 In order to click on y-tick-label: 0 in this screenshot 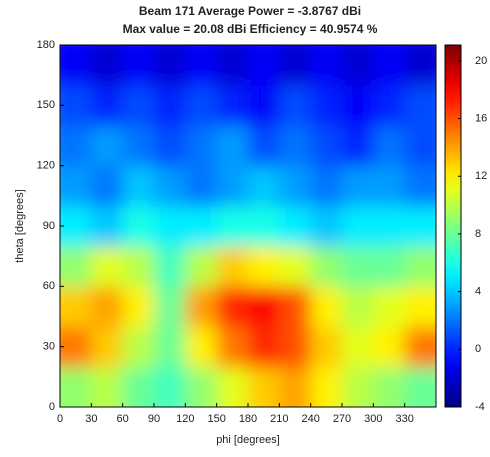, I will do `click(52, 407)`.